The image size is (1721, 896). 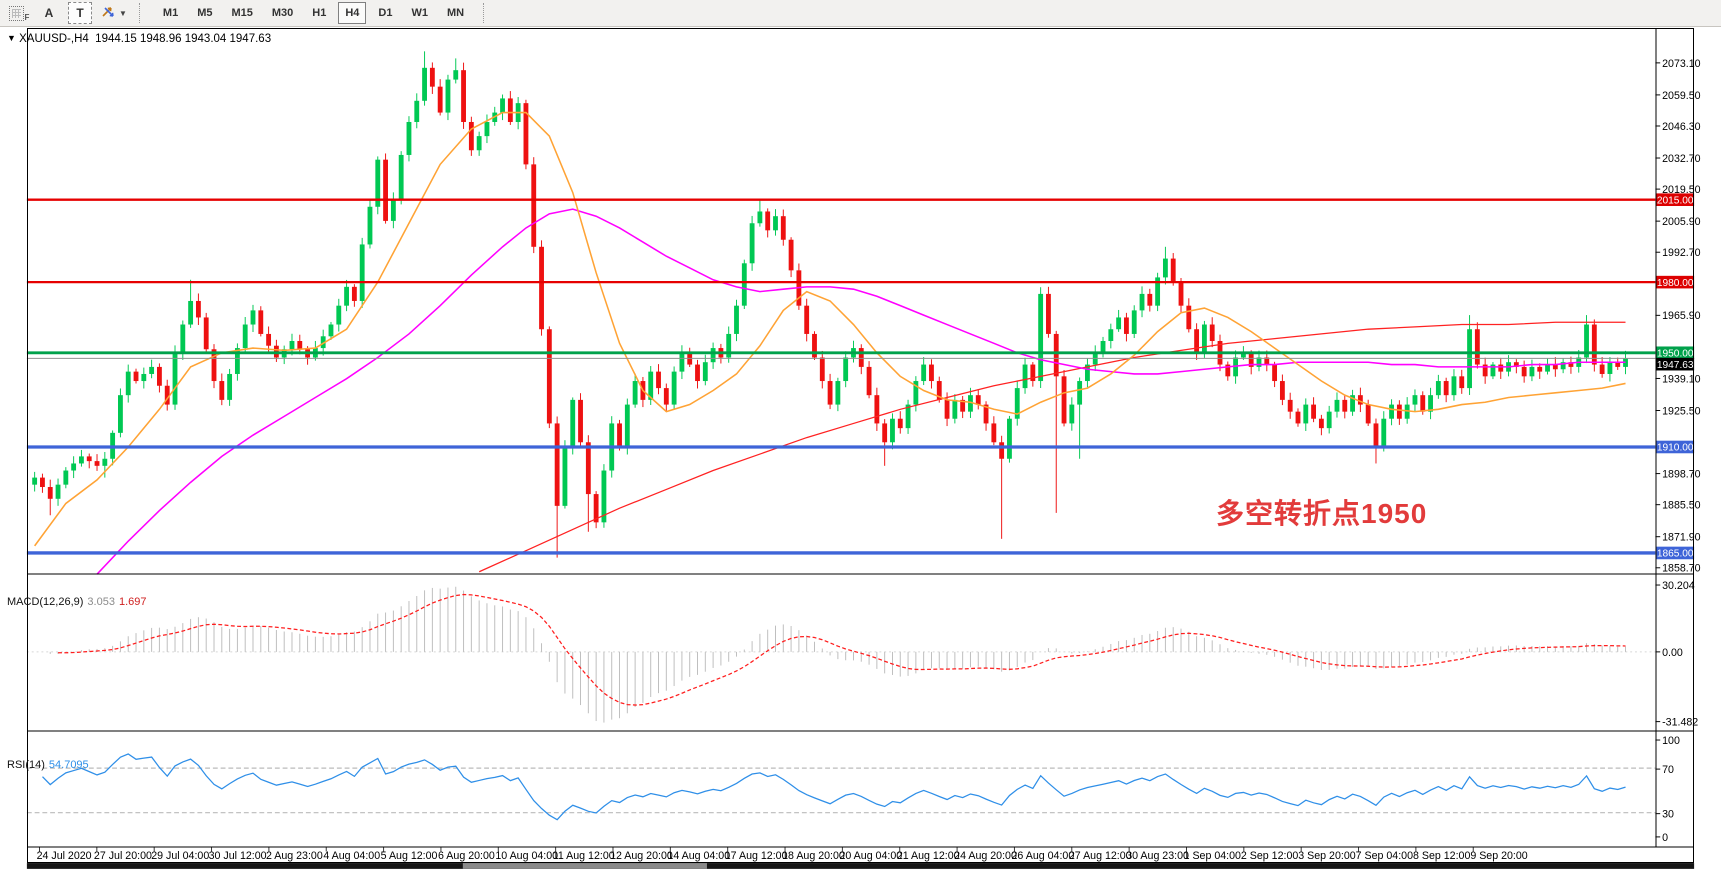 What do you see at coordinates (1665, 838) in the screenshot?
I see `rsi-scale-label: 0` at bounding box center [1665, 838].